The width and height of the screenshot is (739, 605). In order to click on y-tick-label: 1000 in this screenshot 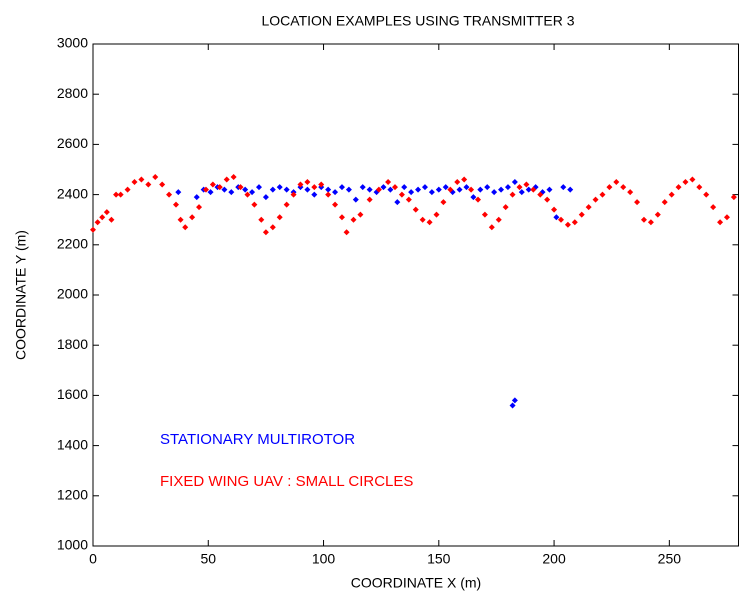, I will do `click(72, 545)`.